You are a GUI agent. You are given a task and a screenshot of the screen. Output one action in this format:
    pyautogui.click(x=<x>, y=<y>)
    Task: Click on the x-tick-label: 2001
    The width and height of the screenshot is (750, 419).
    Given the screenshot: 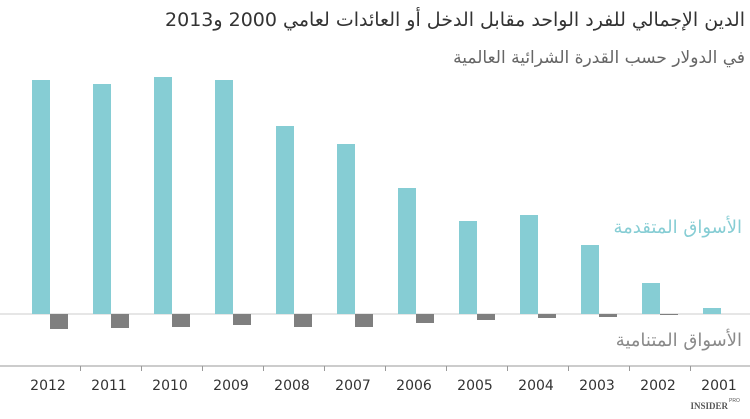 What is the action you would take?
    pyautogui.click(x=719, y=386)
    